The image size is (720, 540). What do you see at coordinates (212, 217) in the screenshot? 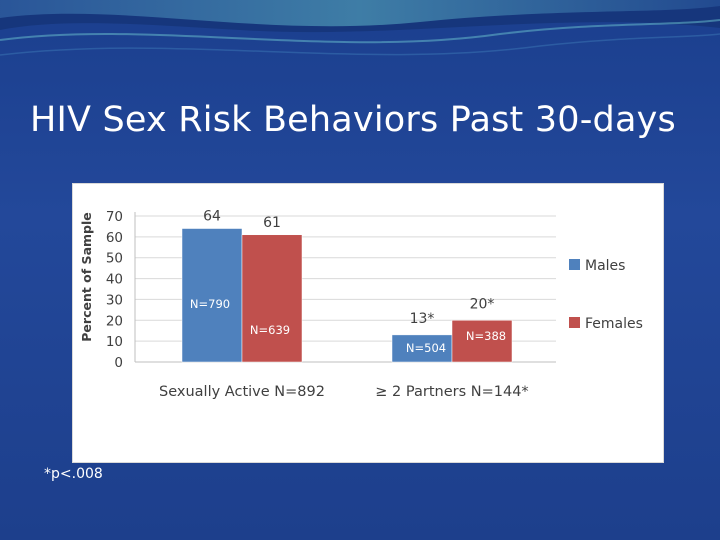
I see `bar-value-label: 64` at bounding box center [212, 217].